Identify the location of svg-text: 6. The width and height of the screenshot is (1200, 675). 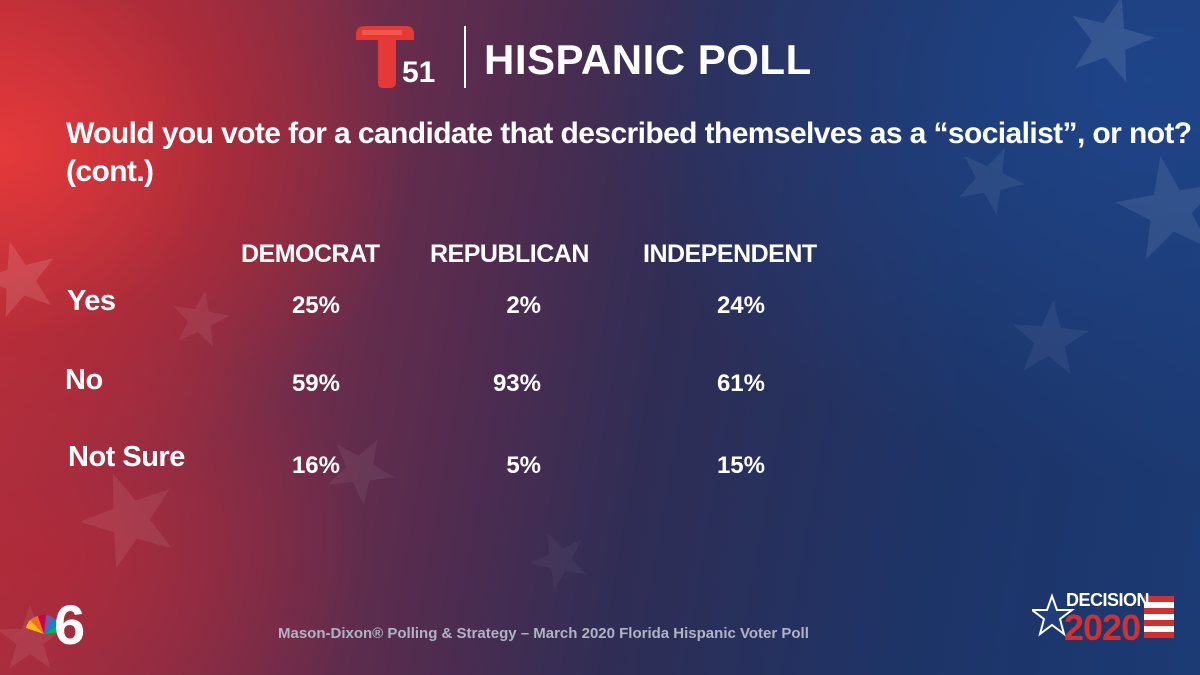
(69, 621).